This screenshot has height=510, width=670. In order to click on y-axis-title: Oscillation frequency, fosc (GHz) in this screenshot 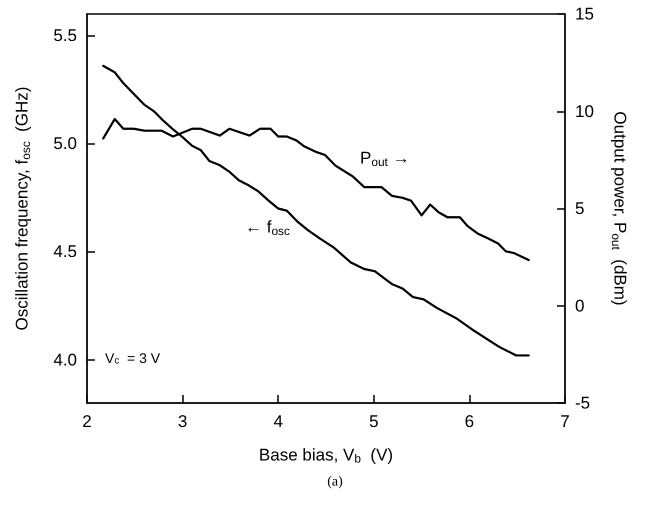, I will do `click(22, 208)`.